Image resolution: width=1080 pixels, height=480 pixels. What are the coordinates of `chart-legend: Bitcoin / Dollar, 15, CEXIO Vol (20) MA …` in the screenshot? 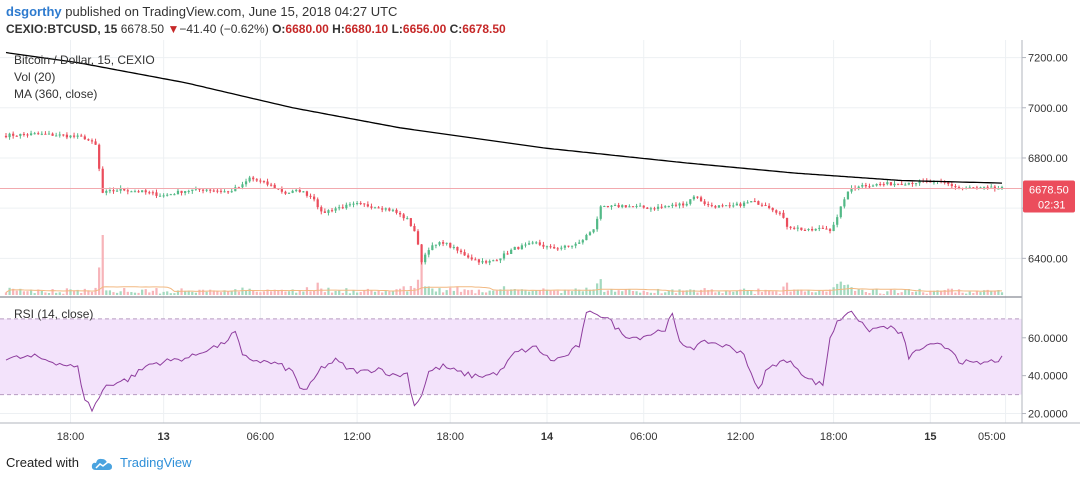 It's located at (84, 187).